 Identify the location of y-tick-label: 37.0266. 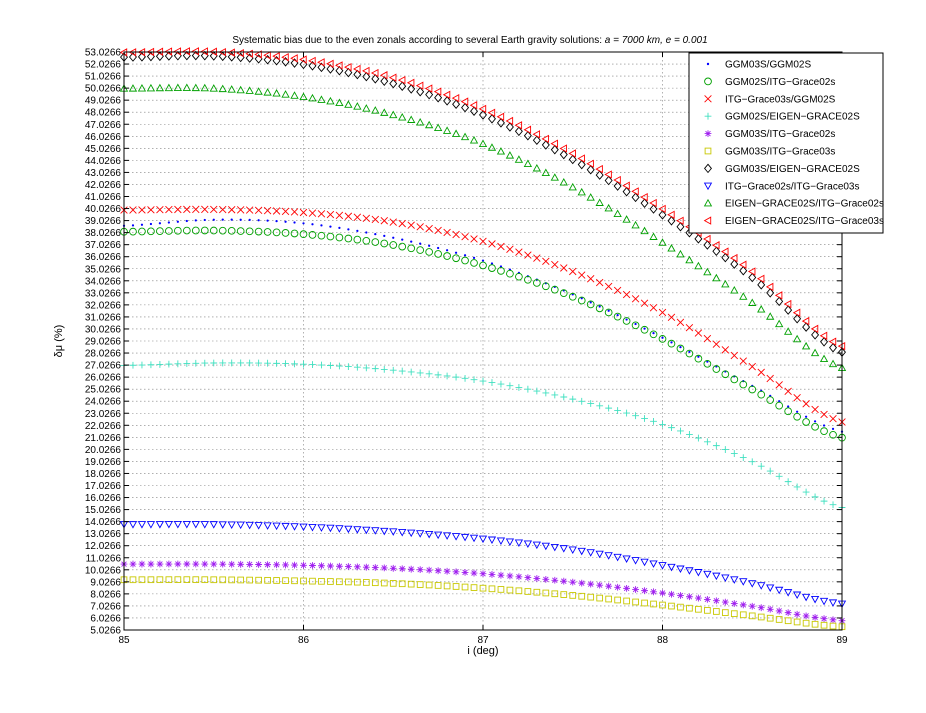
(103, 245).